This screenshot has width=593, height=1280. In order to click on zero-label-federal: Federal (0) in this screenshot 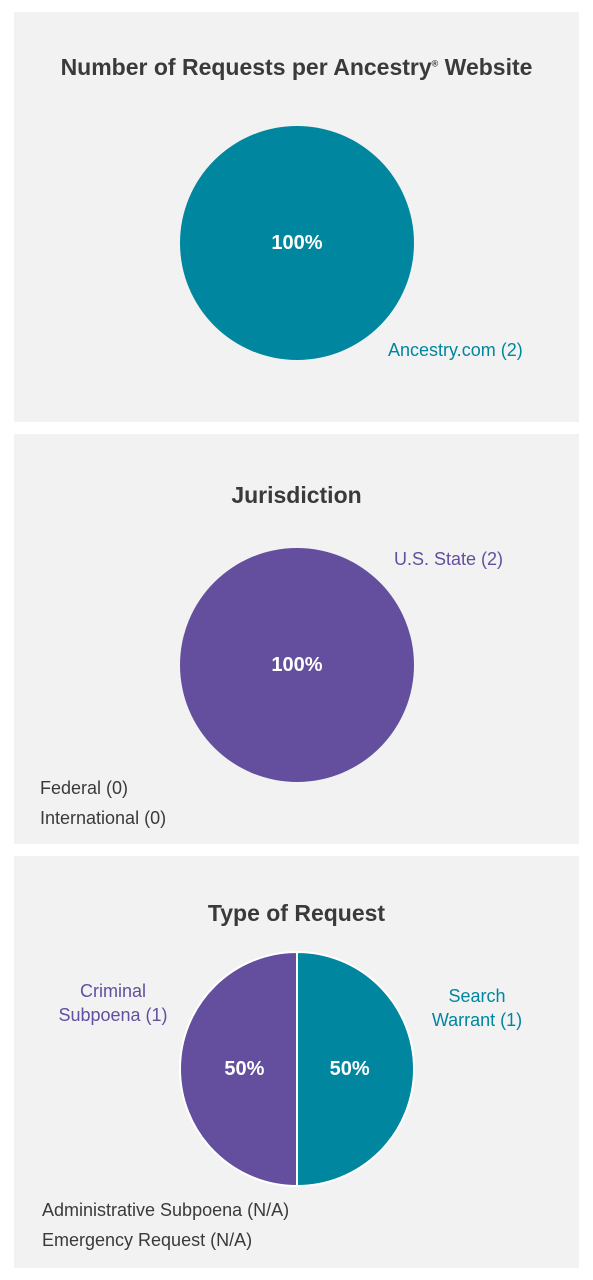, I will do `click(84, 788)`.